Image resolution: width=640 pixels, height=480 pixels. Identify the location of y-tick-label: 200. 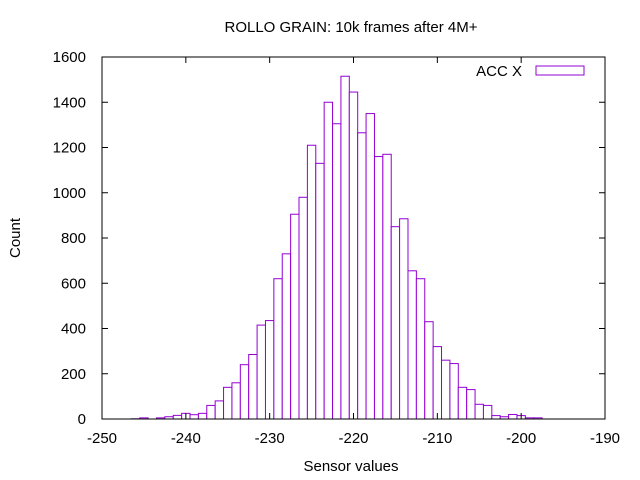
(73, 374).